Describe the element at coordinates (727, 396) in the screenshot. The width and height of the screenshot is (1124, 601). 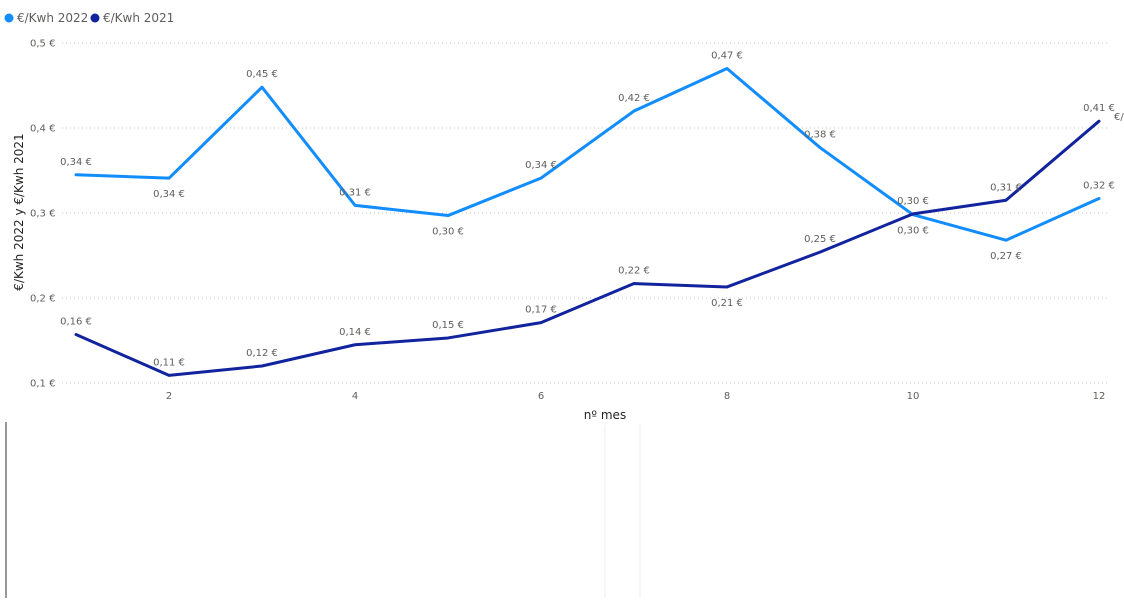
I see `x-tick-label: 8` at that location.